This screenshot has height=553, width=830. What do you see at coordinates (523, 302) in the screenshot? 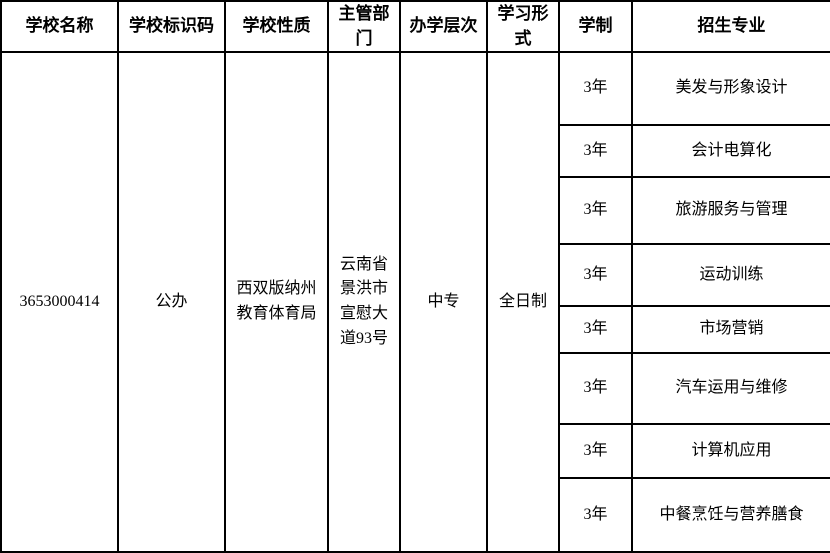
I see `study-form-cell: 全日制` at bounding box center [523, 302].